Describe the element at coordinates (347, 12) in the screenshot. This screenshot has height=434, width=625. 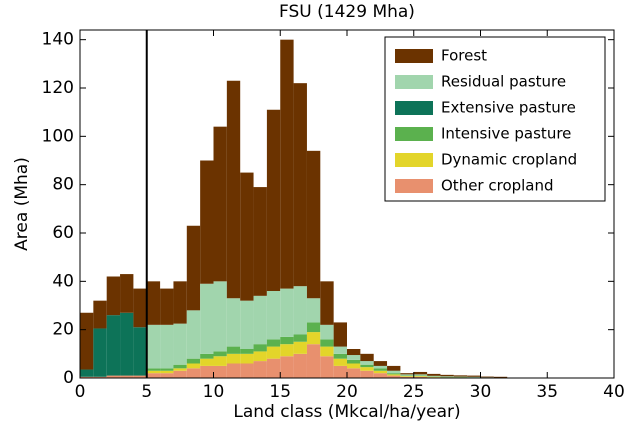
I see `chart-title: FSU (1429 Mha)` at that location.